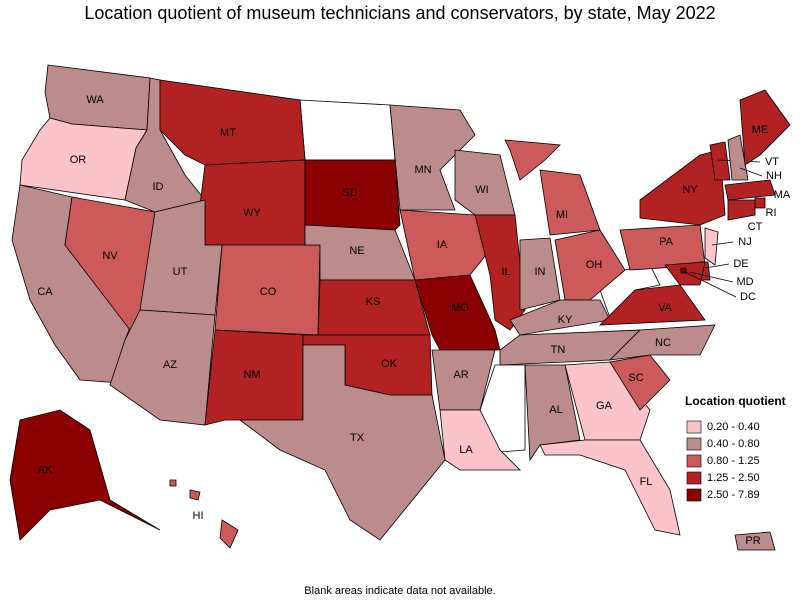 This screenshot has width=800, height=600. What do you see at coordinates (740, 264) in the screenshot?
I see `state-label: DE` at bounding box center [740, 264].